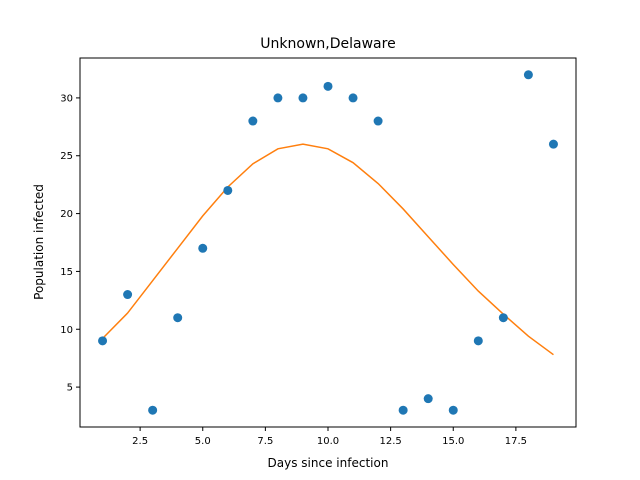  What do you see at coordinates (390, 441) in the screenshot?
I see `x-tick-label: 12.5` at bounding box center [390, 441].